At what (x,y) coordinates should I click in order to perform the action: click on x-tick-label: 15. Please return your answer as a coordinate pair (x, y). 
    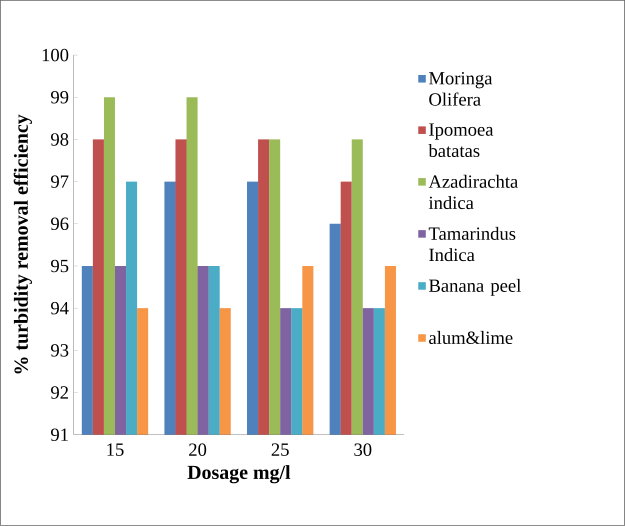
    Looking at the image, I should click on (115, 450).